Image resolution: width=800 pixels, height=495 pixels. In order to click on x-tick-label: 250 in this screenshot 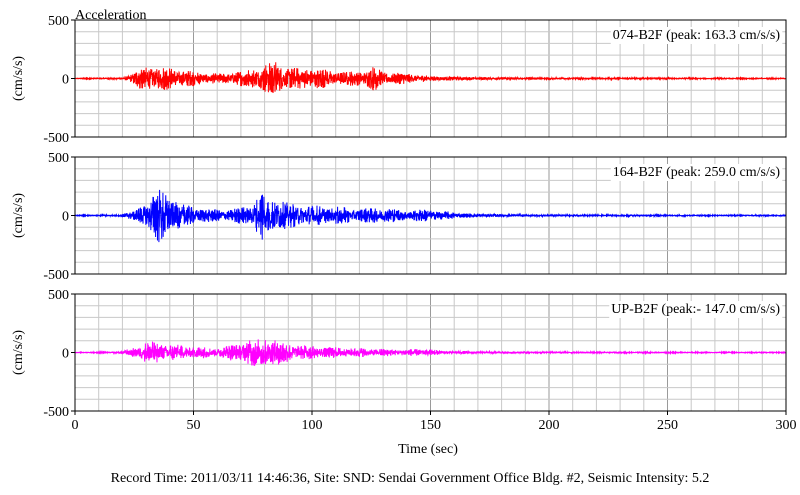, I will do `click(667, 425)`.